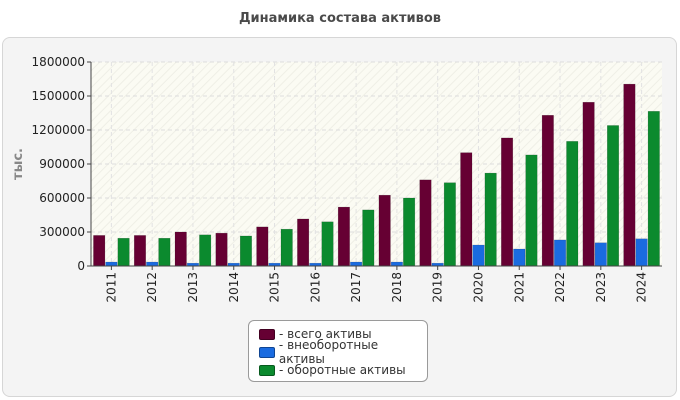  Describe the element at coordinates (560, 287) in the screenshot. I see `x-tick-label: 2022` at that location.